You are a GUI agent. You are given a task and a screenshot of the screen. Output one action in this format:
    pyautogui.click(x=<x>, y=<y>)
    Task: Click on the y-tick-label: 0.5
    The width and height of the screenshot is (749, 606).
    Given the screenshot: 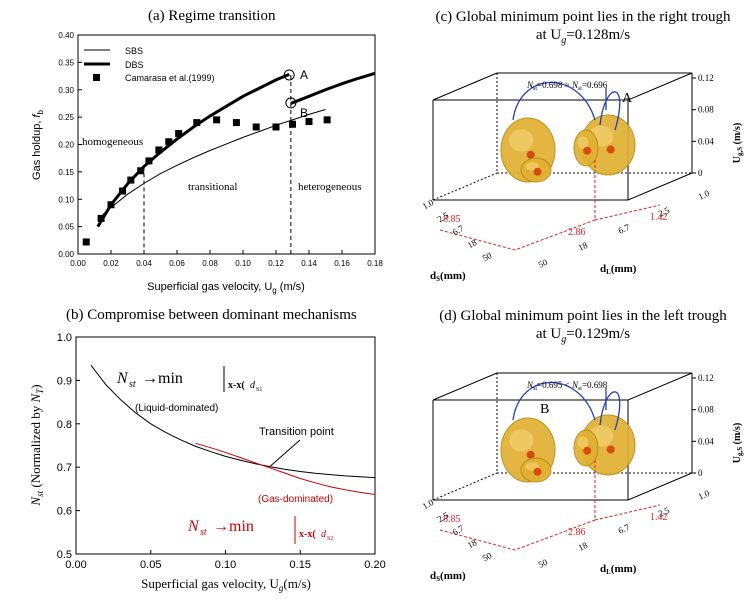 What is the action you would take?
    pyautogui.click(x=64, y=555)
    